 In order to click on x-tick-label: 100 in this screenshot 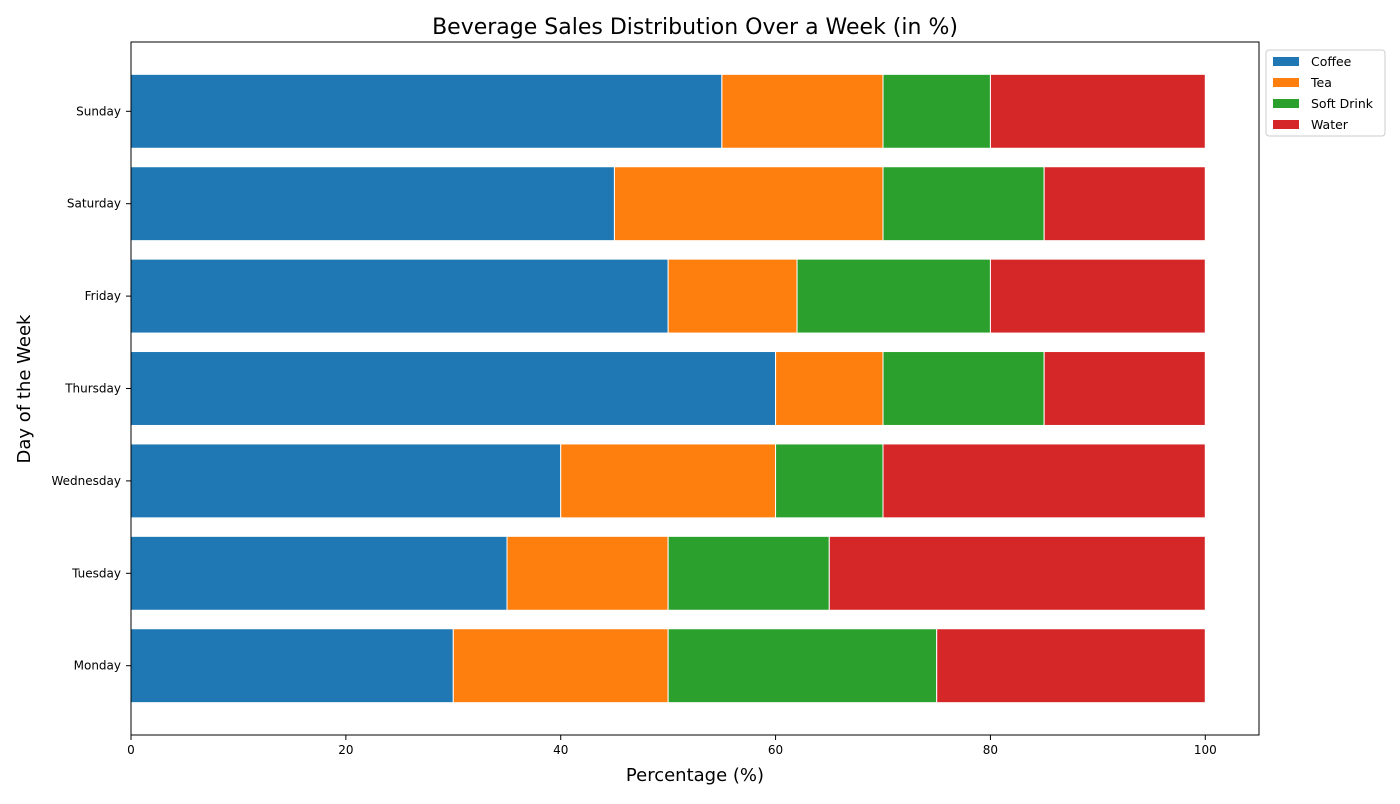, I will do `click(1205, 750)`.